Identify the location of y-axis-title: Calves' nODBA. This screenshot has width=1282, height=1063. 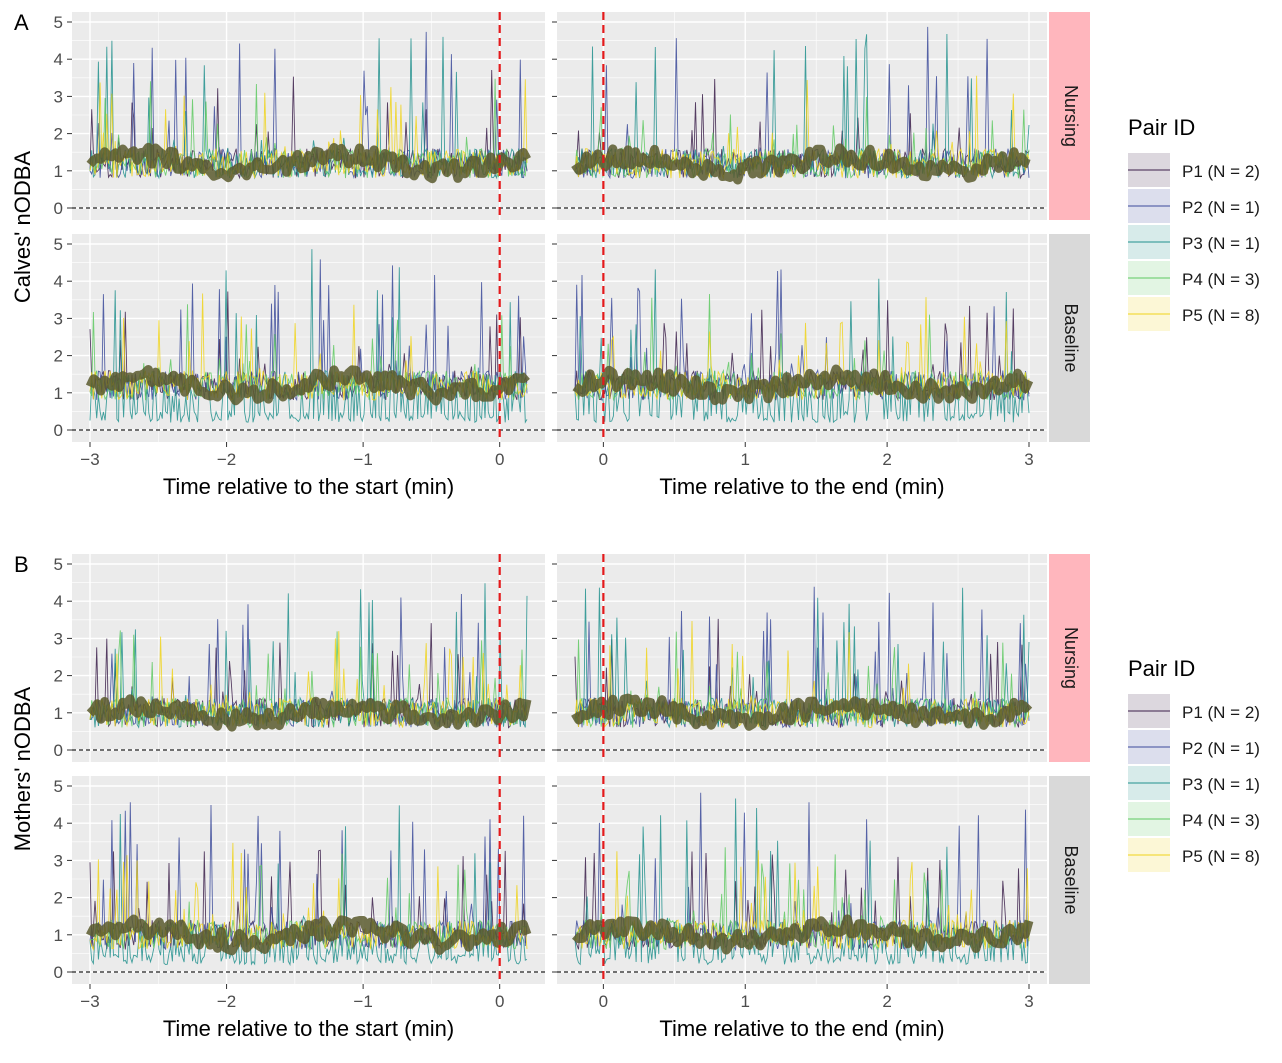
(22, 227).